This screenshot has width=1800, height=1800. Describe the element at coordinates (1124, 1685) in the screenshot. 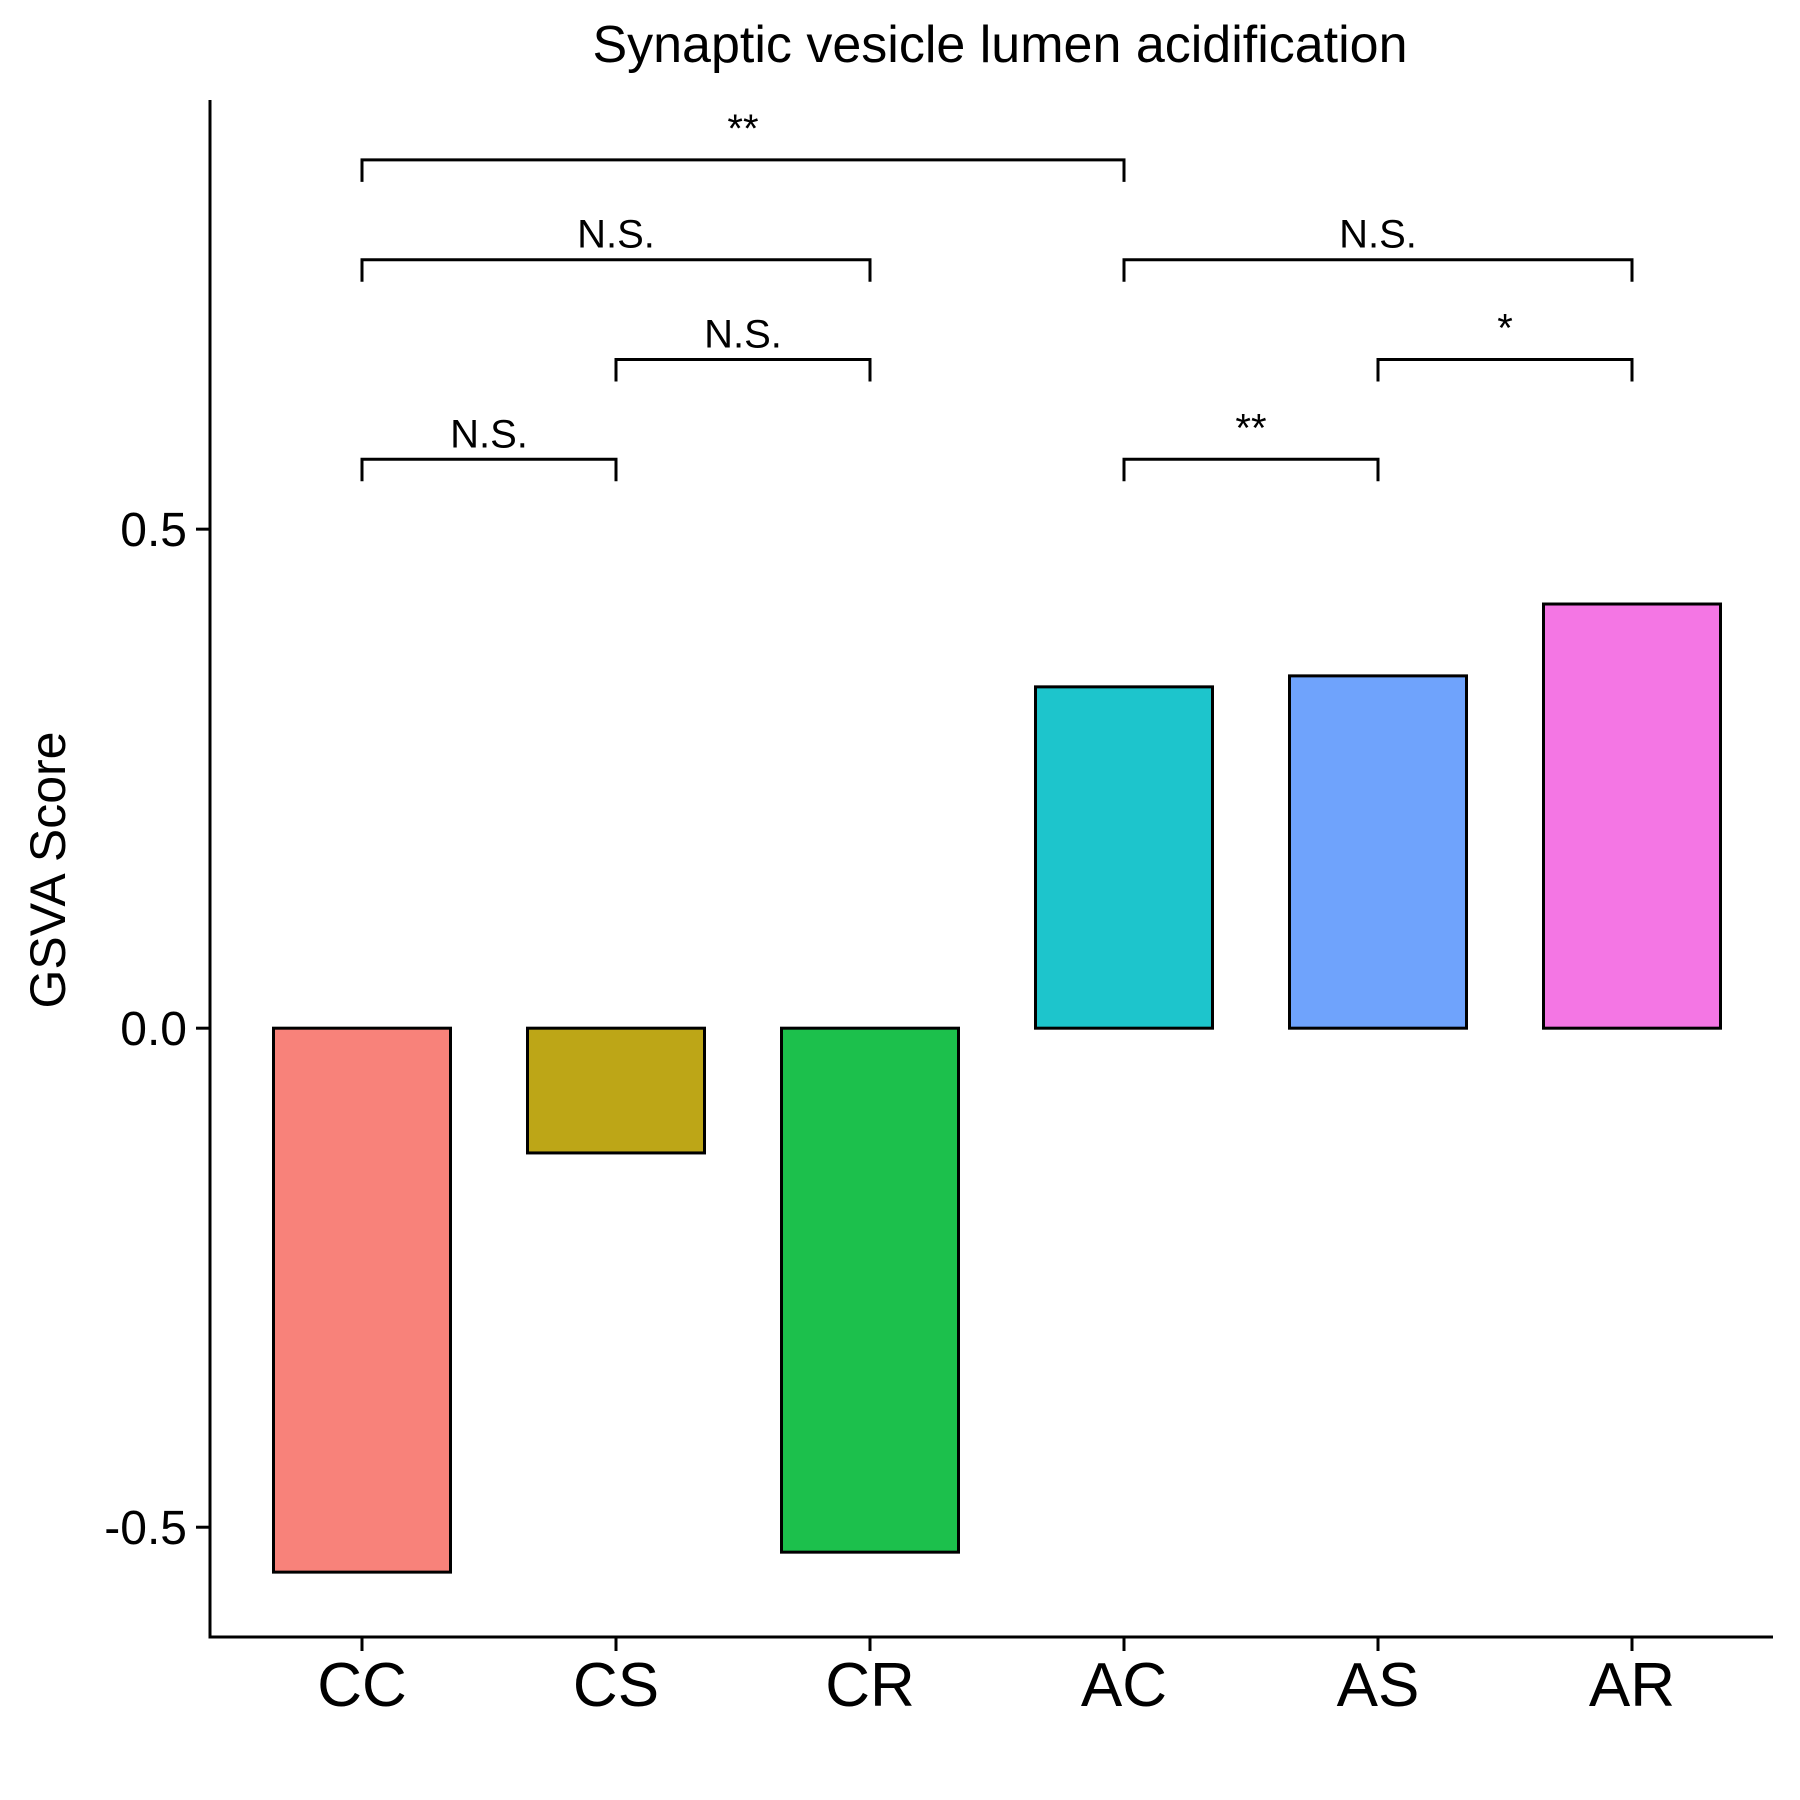

I see `x-tick-label-ac: AC` at that location.